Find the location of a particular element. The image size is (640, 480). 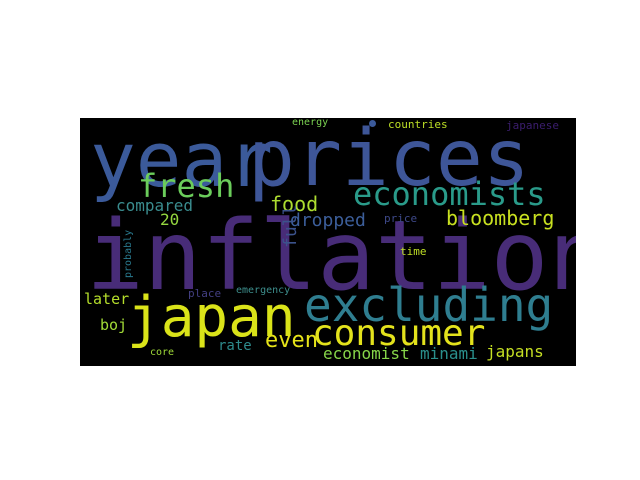

word-boj: boj is located at coordinates (114, 325).